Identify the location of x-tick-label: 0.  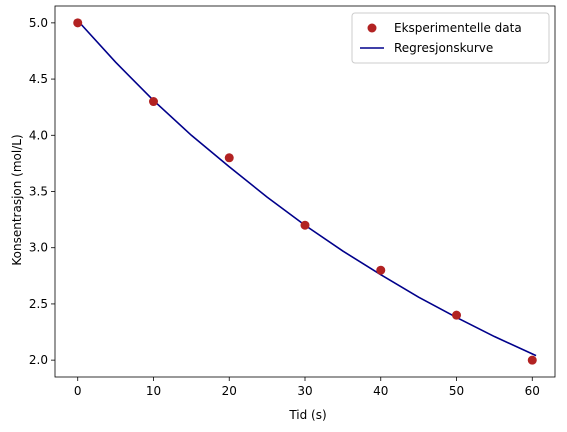
(78, 391).